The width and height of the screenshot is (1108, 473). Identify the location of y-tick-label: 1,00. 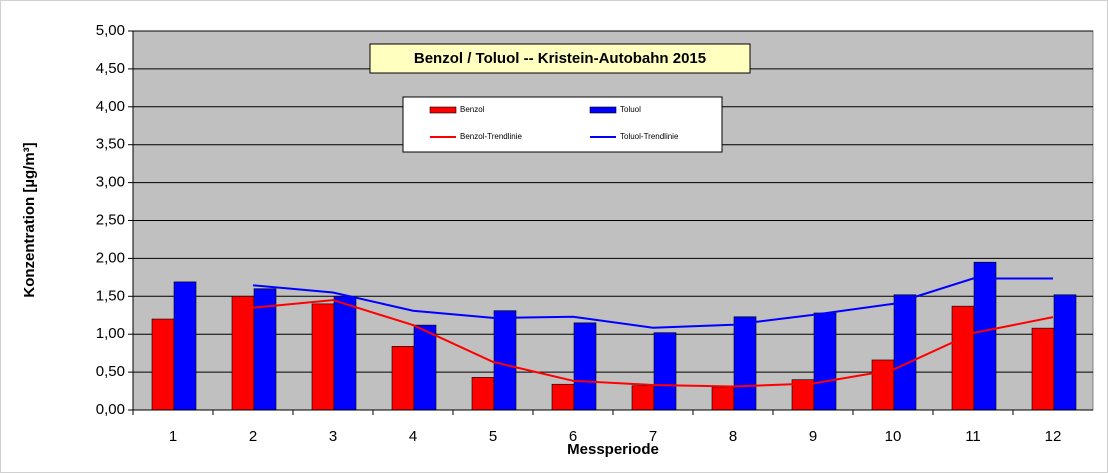
(110, 333).